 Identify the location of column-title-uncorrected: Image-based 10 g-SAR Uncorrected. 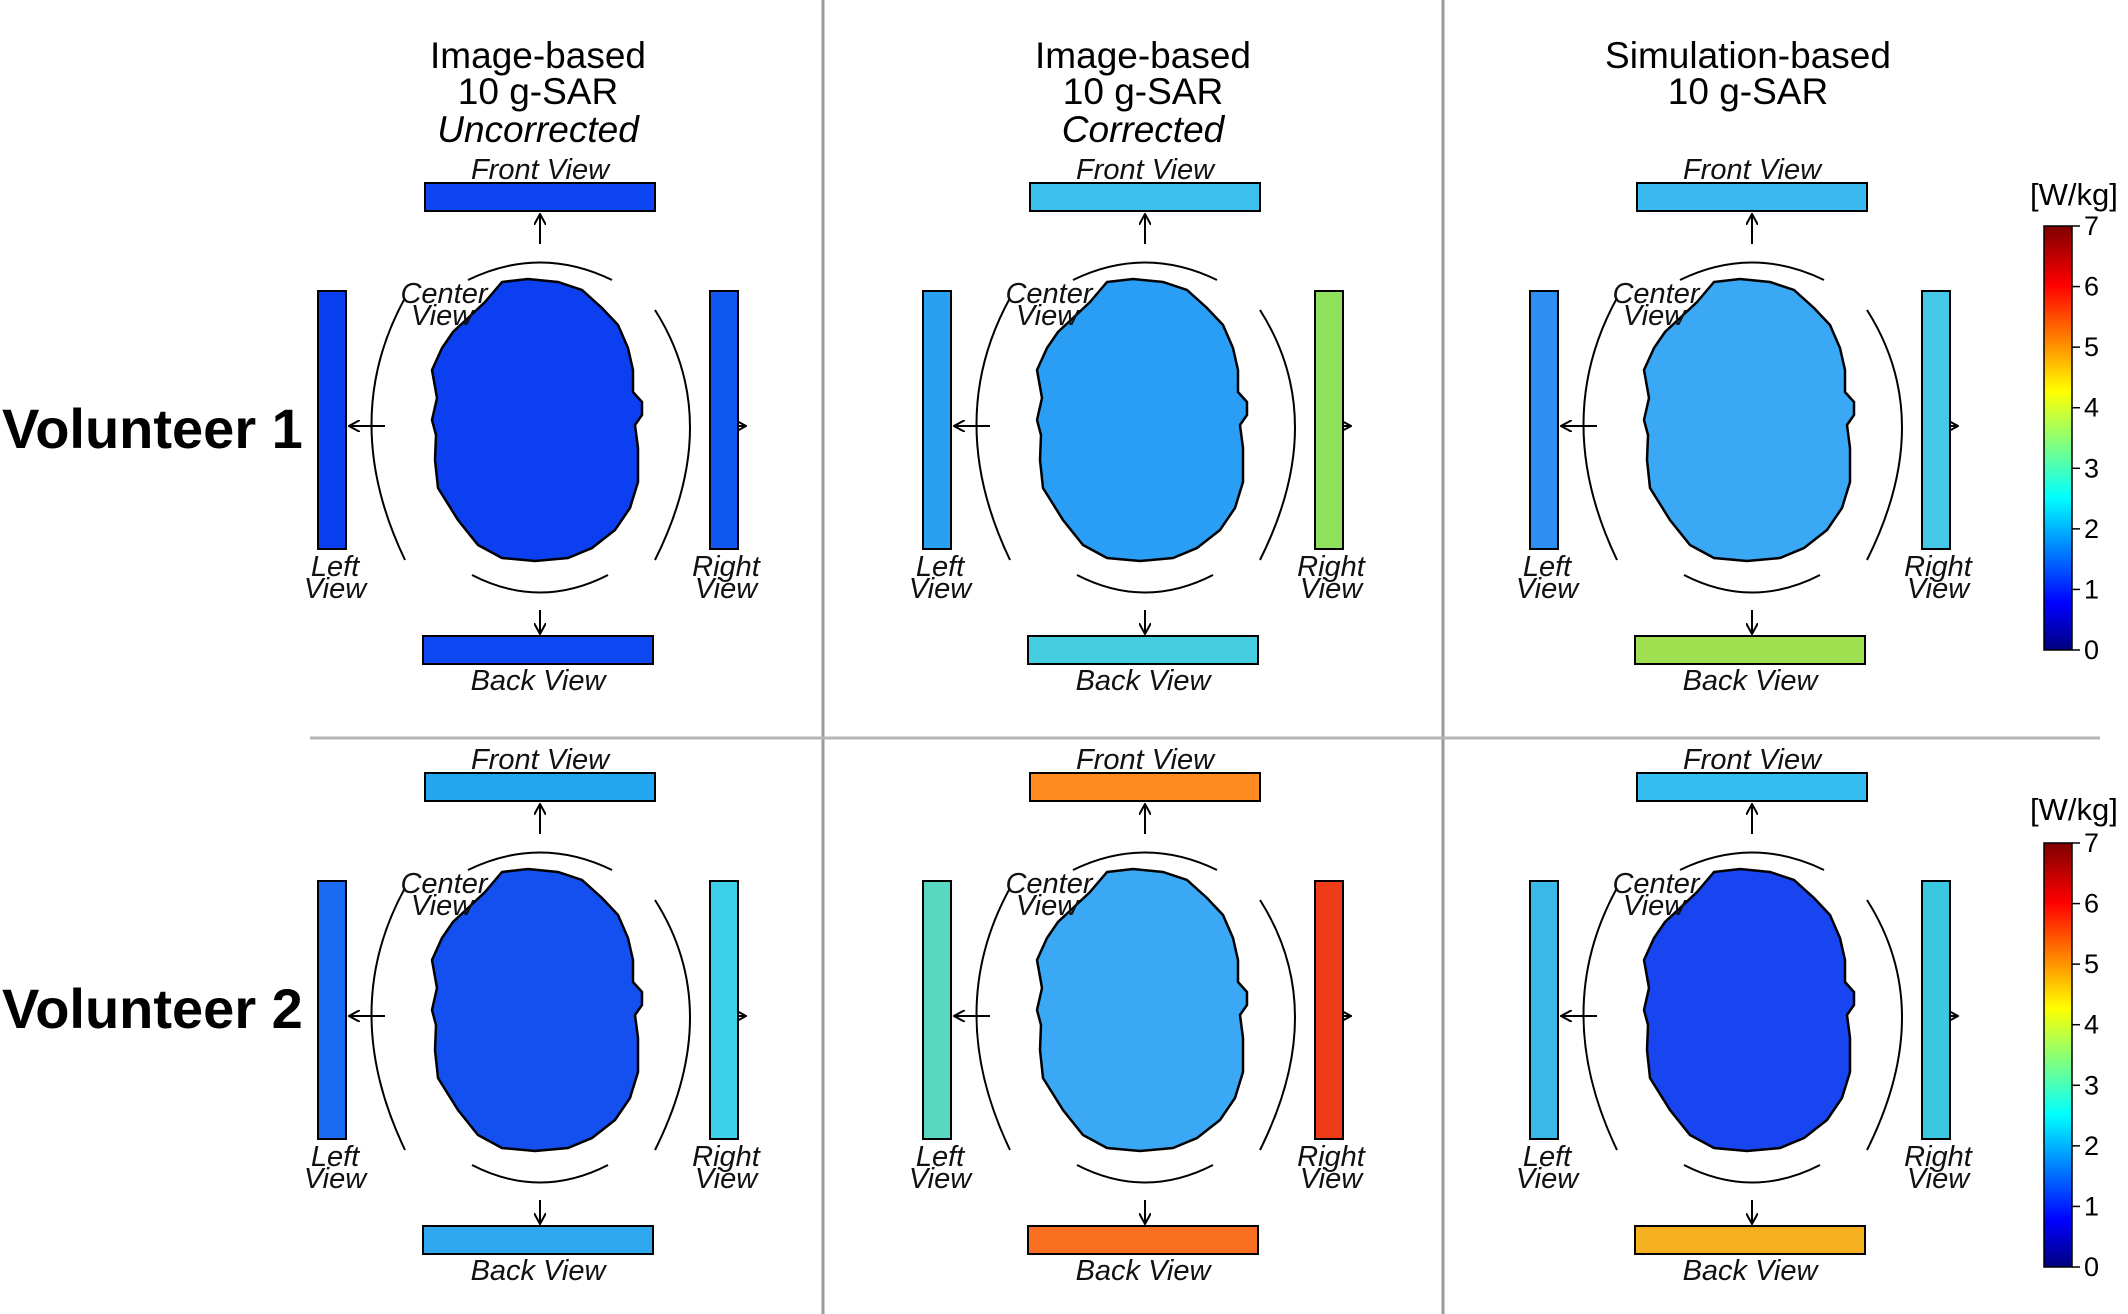
(538, 92).